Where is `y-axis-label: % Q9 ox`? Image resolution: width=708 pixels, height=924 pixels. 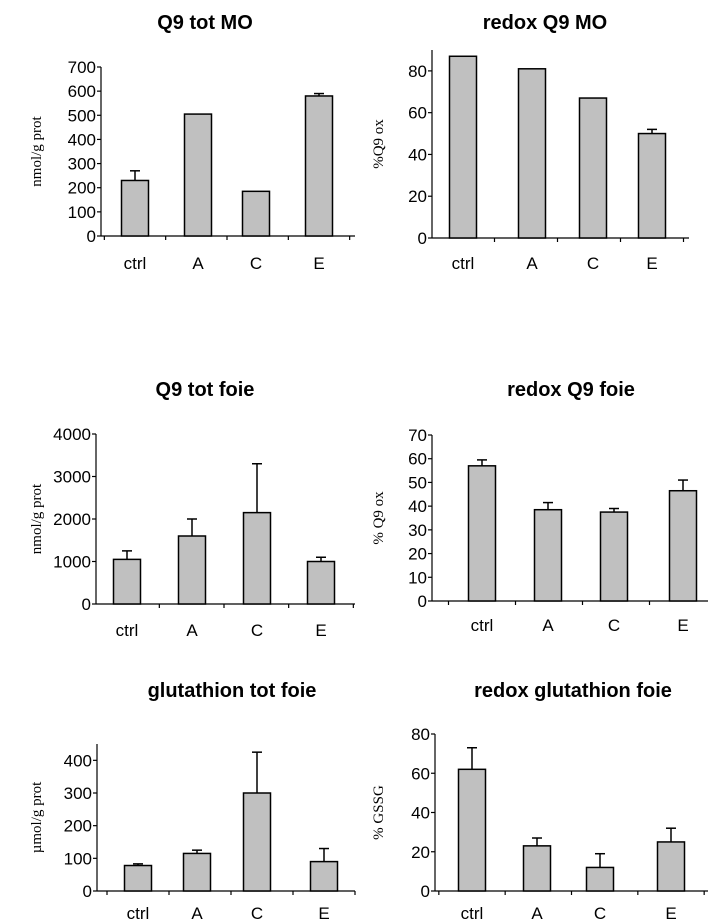
y-axis-label: % Q9 ox is located at coordinates (379, 518).